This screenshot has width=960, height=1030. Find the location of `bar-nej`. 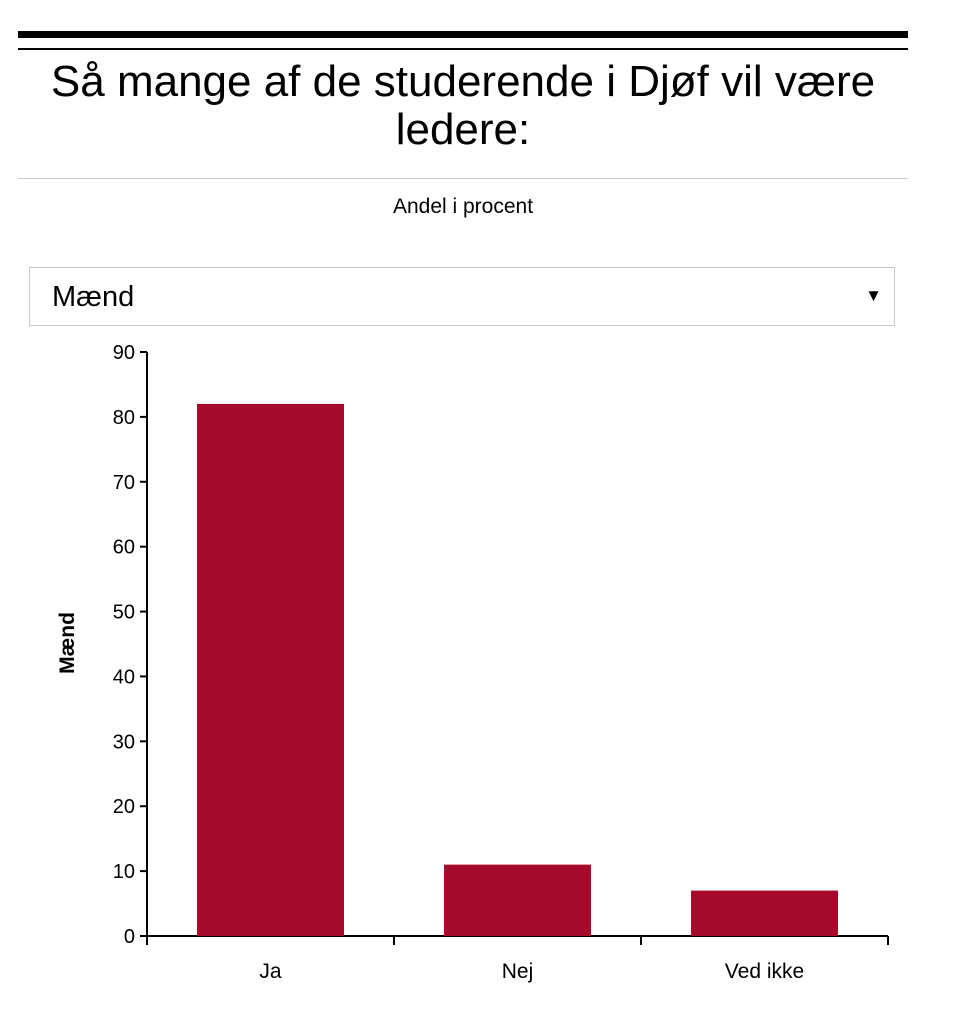

bar-nej is located at coordinates (517, 900).